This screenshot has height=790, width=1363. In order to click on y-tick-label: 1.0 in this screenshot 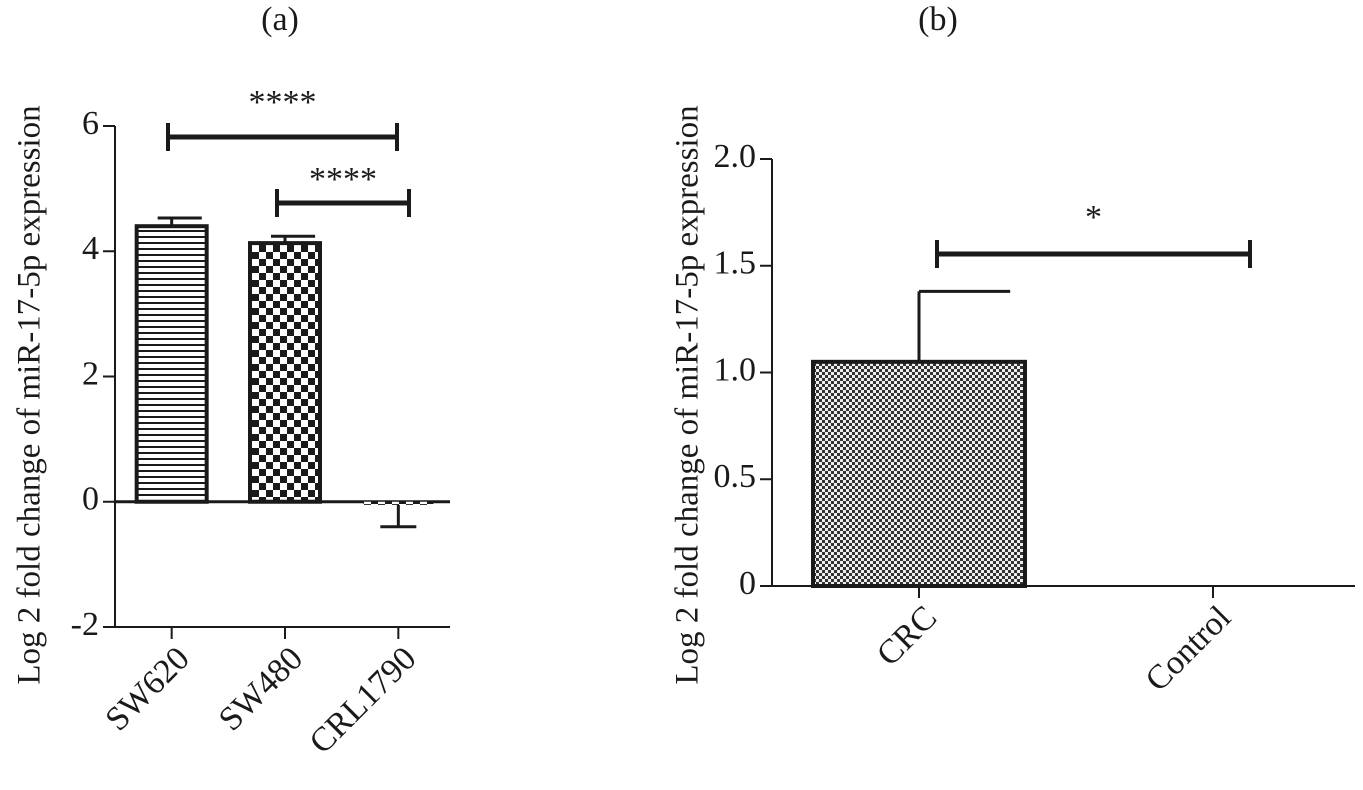, I will do `click(735, 369)`.